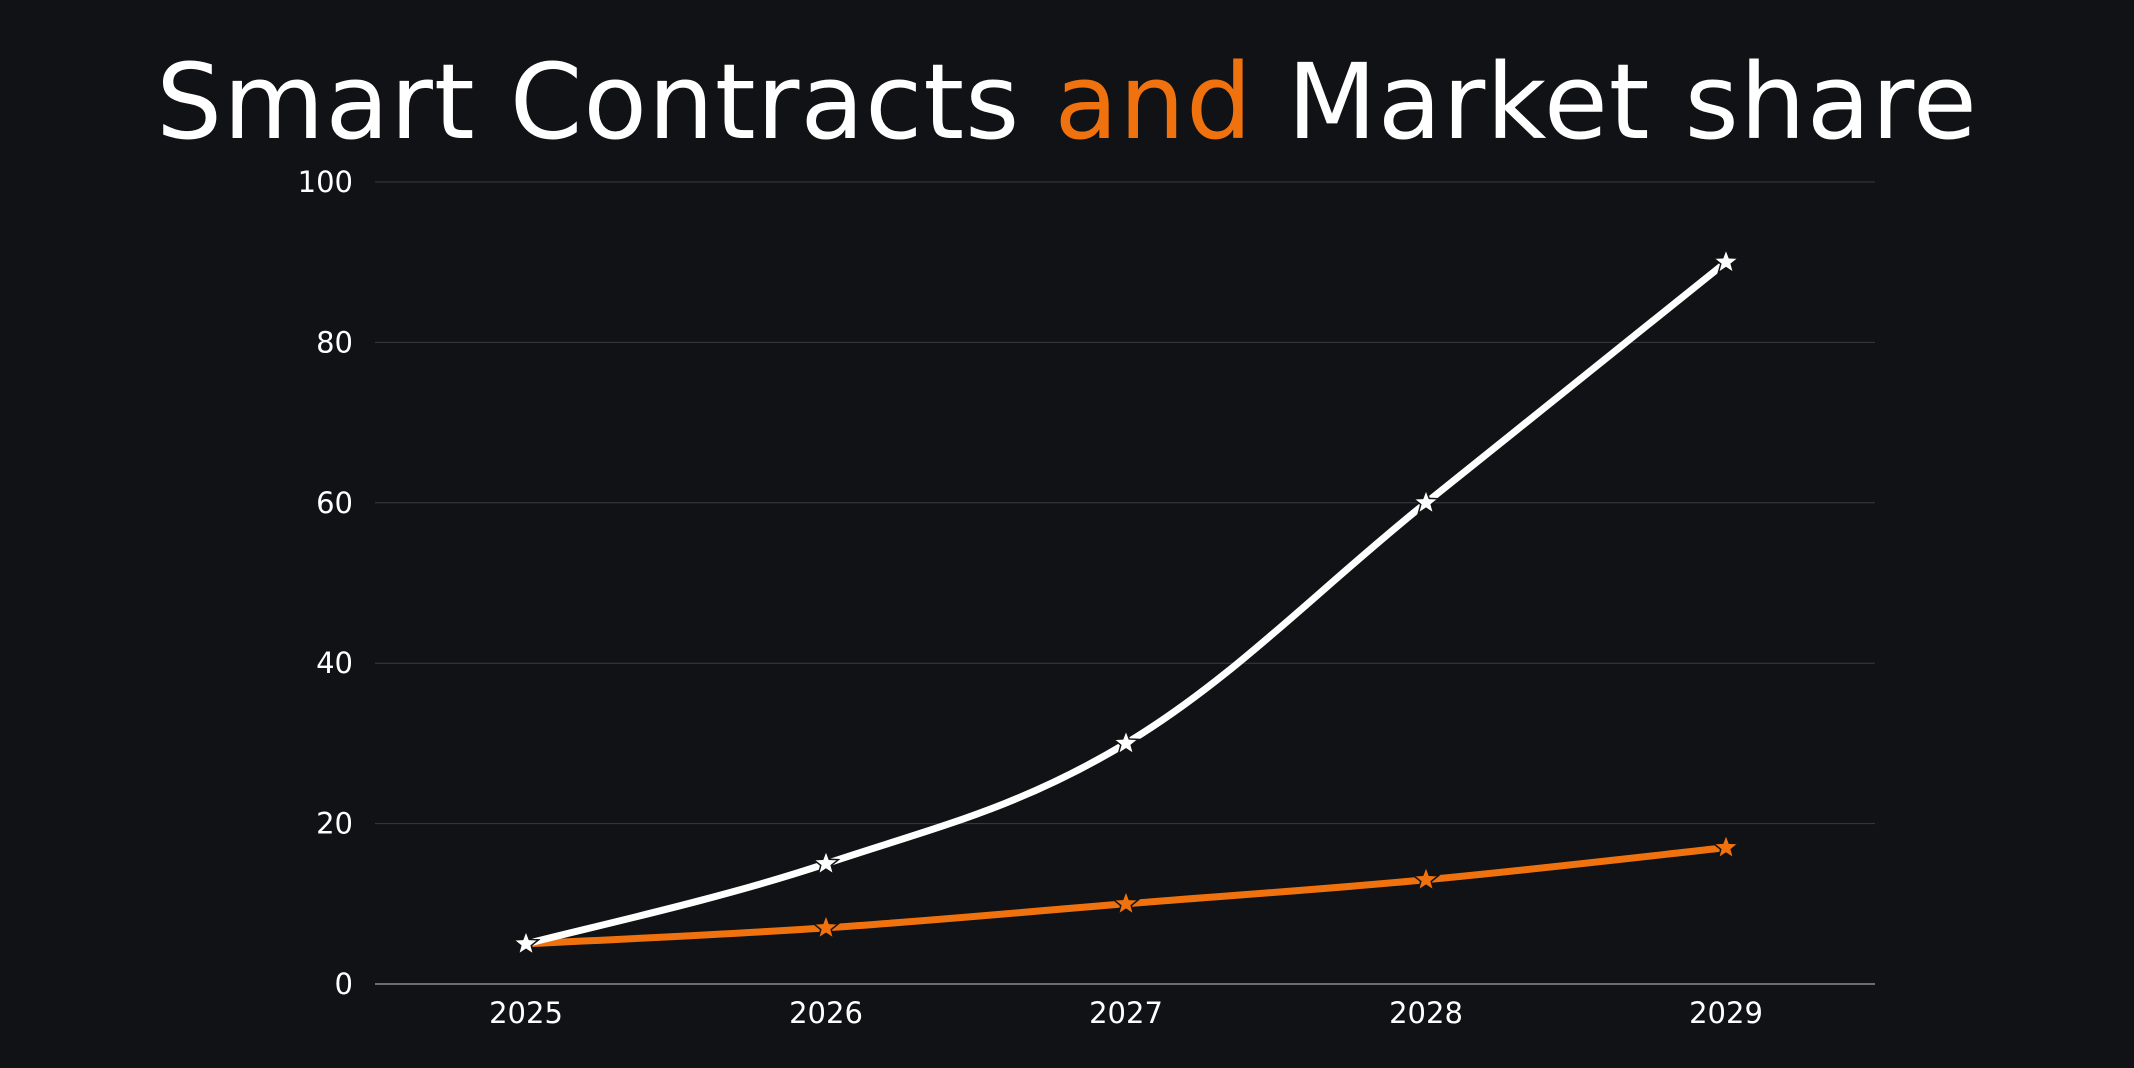  Describe the element at coordinates (334, 824) in the screenshot. I see `y-tick-label: 20` at that location.